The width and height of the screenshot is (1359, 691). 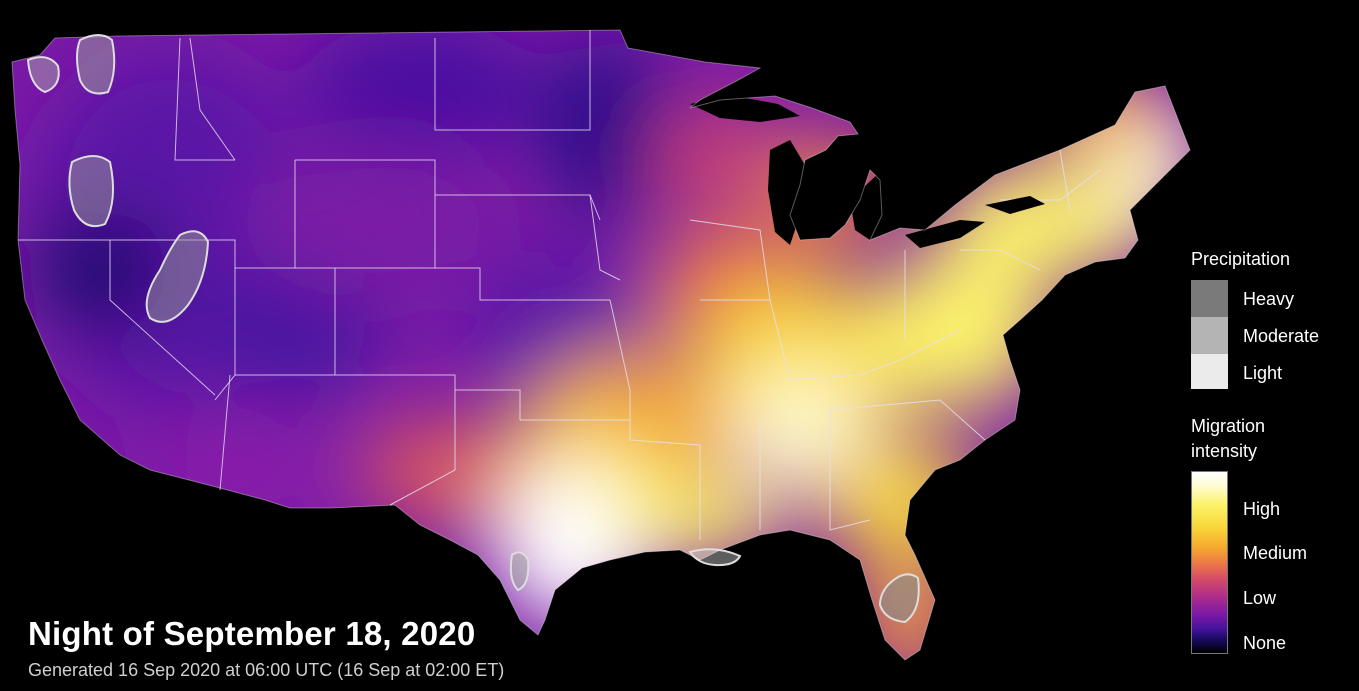 What do you see at coordinates (1265, 643) in the screenshot?
I see `migration-label-none: None` at bounding box center [1265, 643].